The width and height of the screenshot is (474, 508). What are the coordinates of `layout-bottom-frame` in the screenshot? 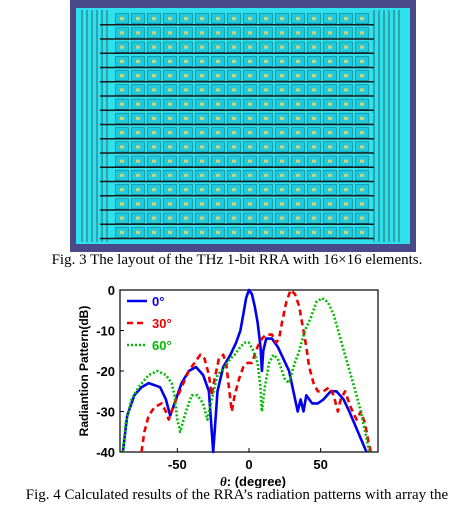 It's located at (243, 248).